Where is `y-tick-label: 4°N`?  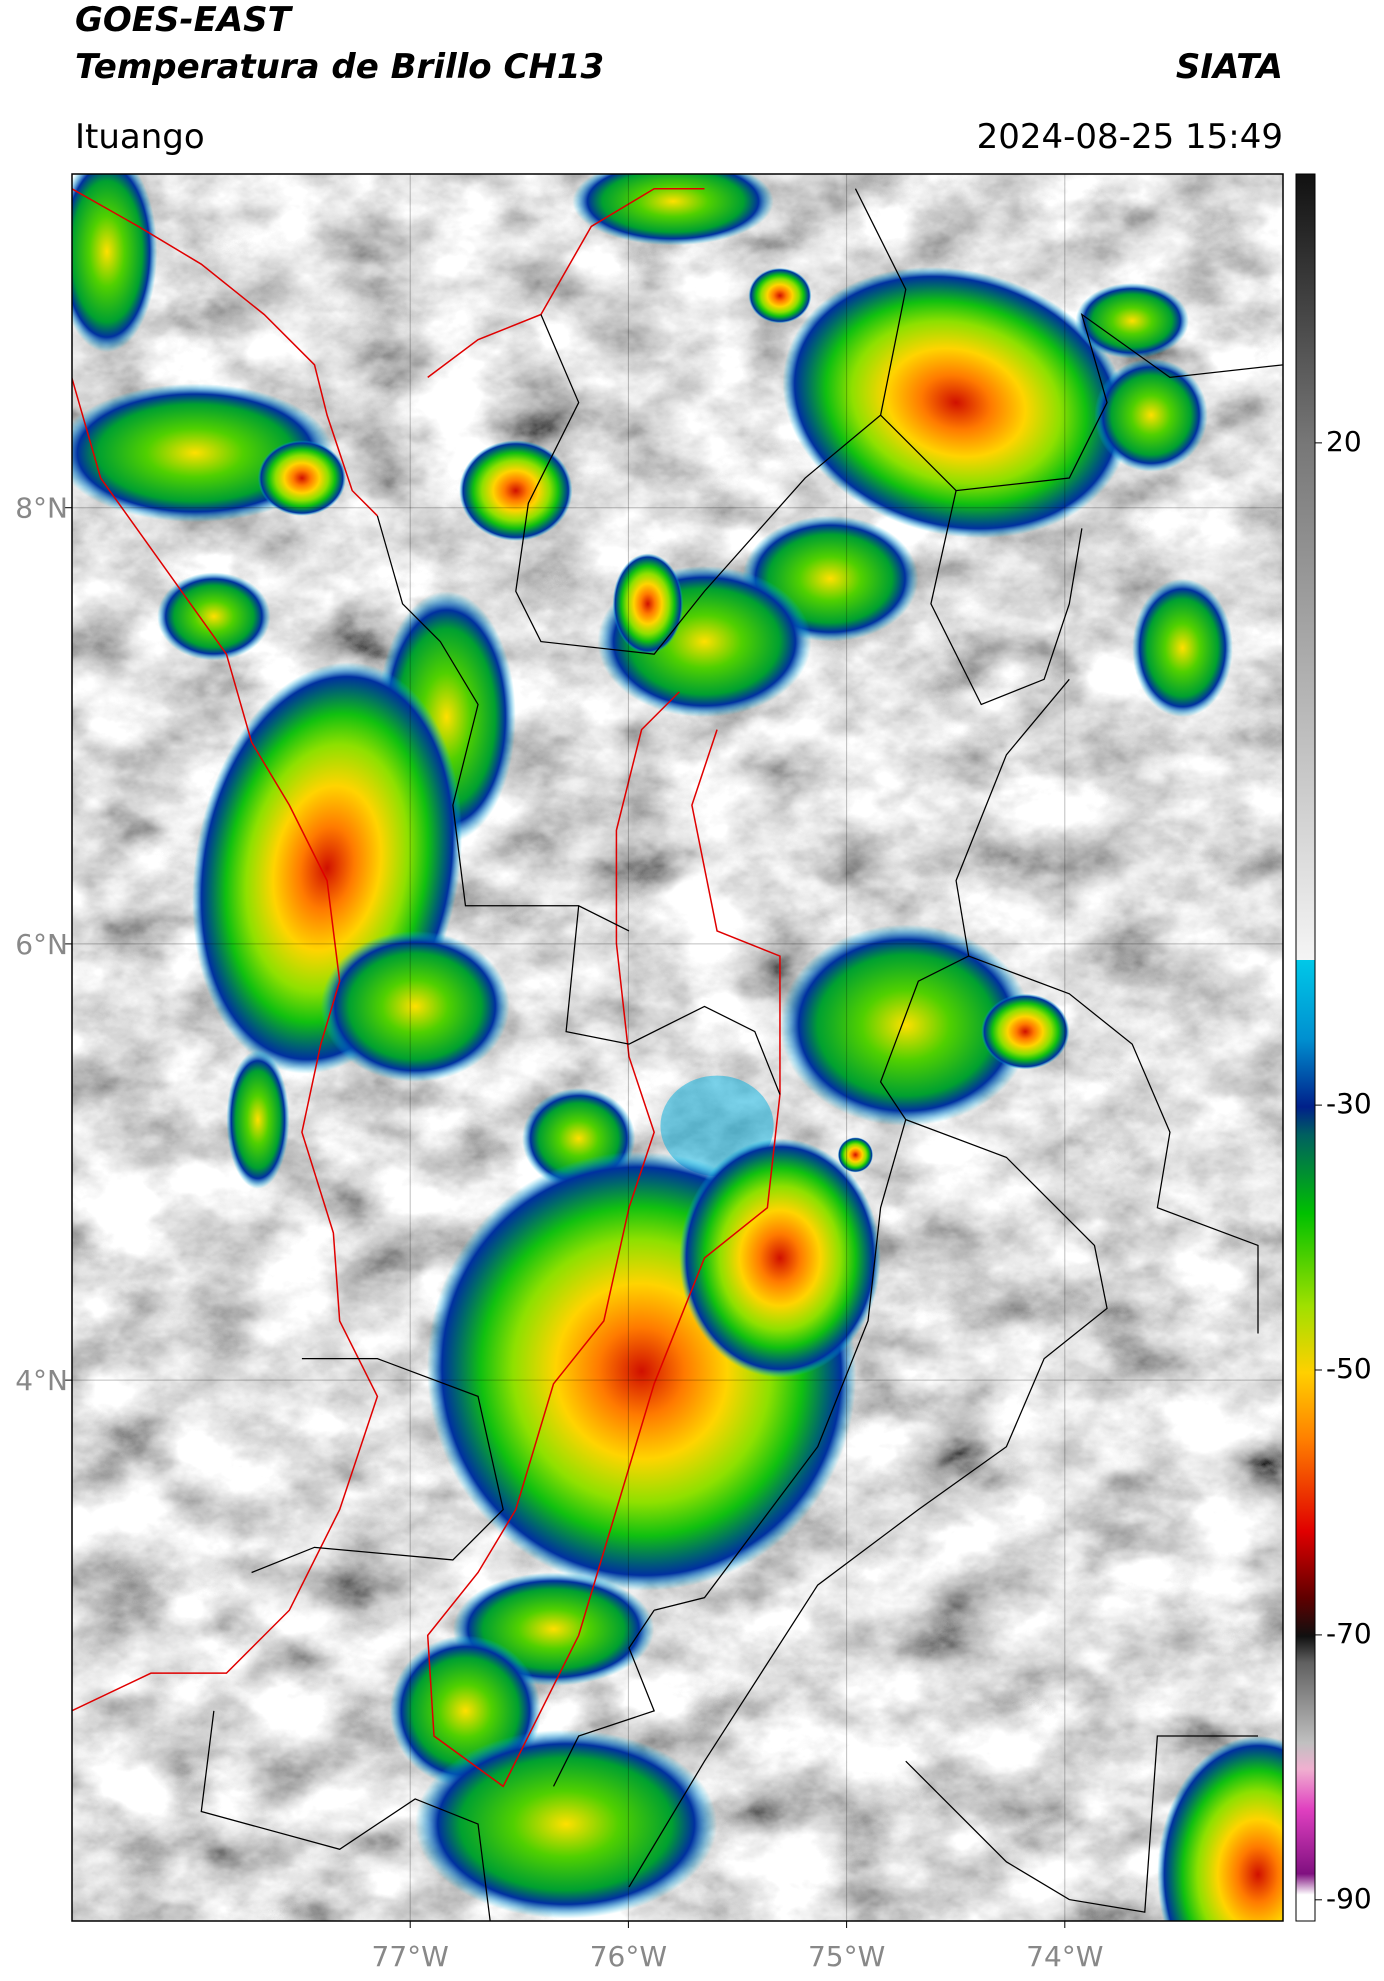
y-tick-label: 4°N is located at coordinates (41, 1380).